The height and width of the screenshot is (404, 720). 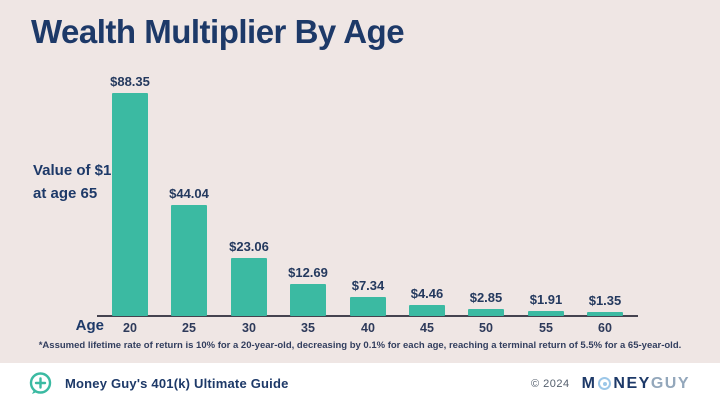 I want to click on bar-value-label: $44.04, so click(x=189, y=193).